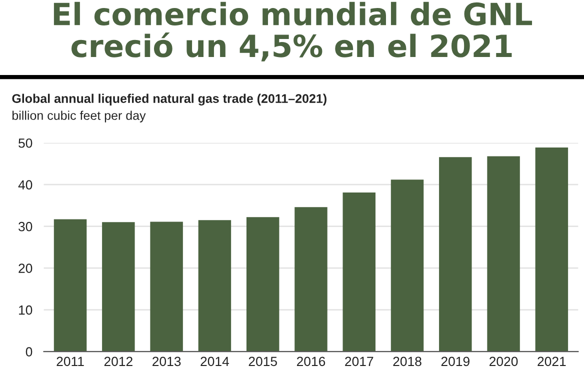  Describe the element at coordinates (25, 227) in the screenshot. I see `y-tick-label: 30` at that location.